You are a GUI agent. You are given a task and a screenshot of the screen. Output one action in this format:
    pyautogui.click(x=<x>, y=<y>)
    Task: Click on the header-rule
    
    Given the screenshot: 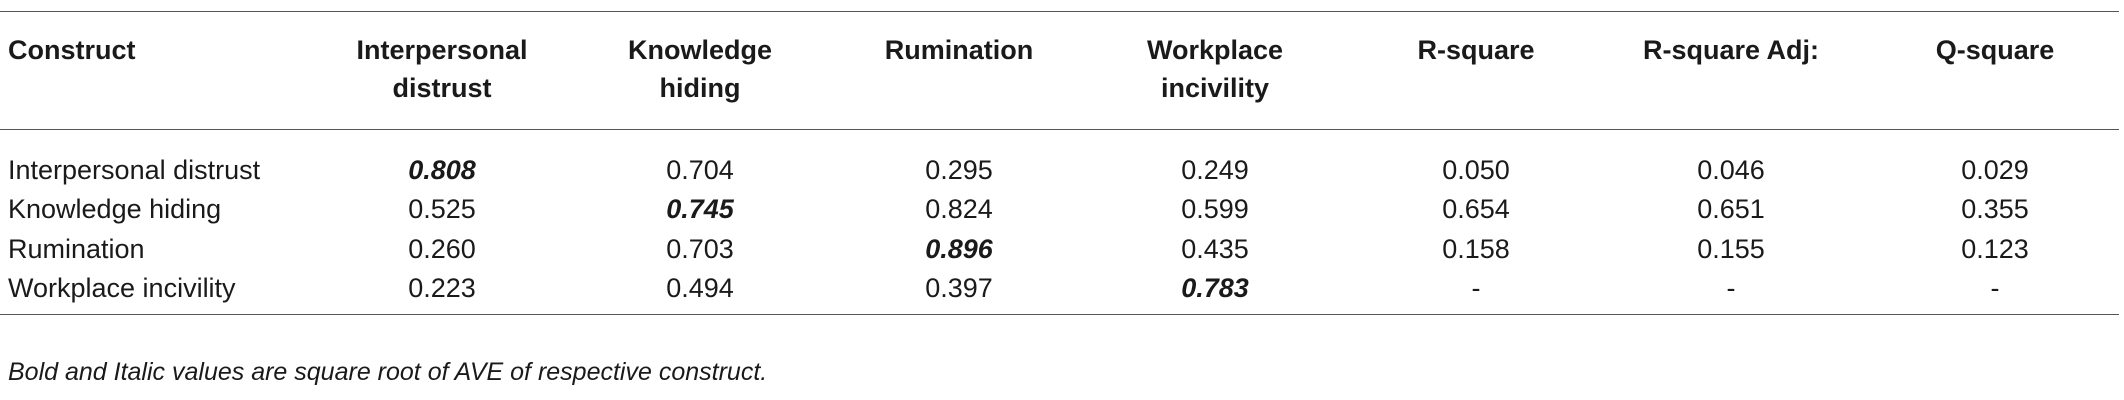 What is the action you would take?
    pyautogui.click(x=1059, y=129)
    